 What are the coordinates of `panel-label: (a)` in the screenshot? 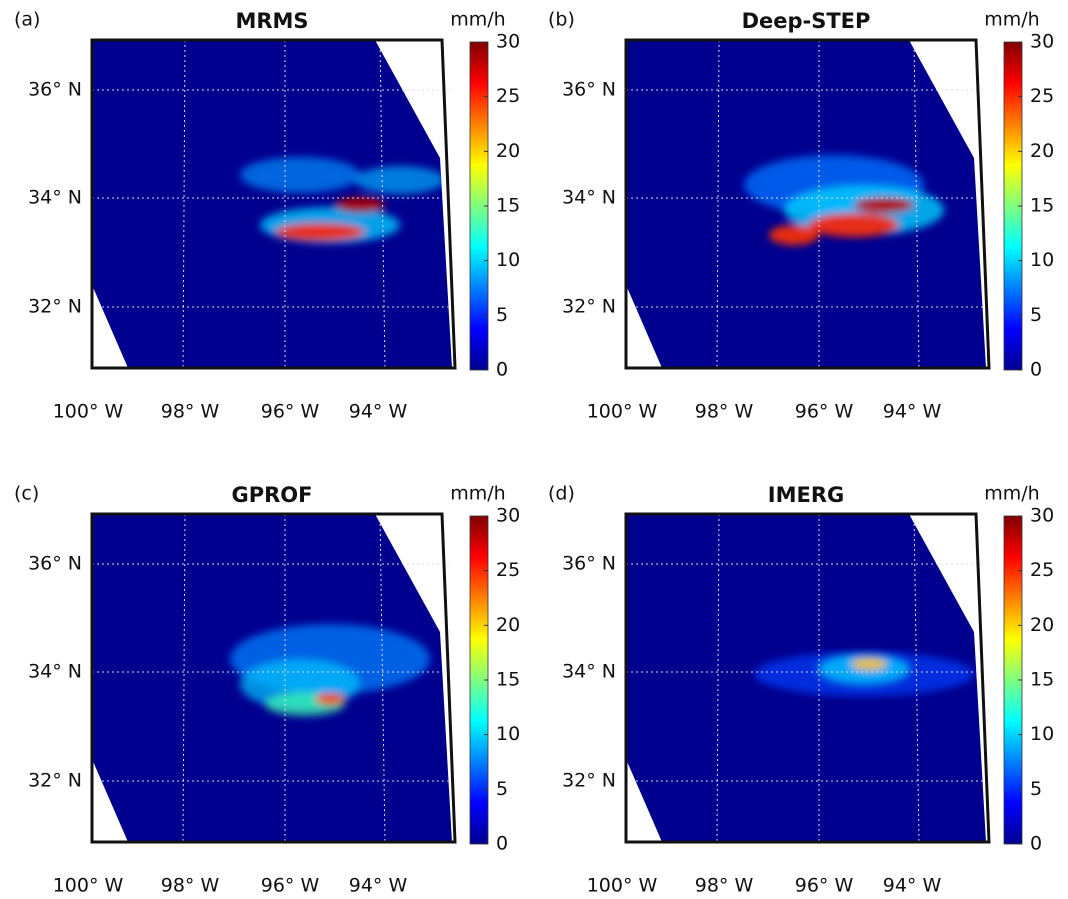 It's located at (27, 20).